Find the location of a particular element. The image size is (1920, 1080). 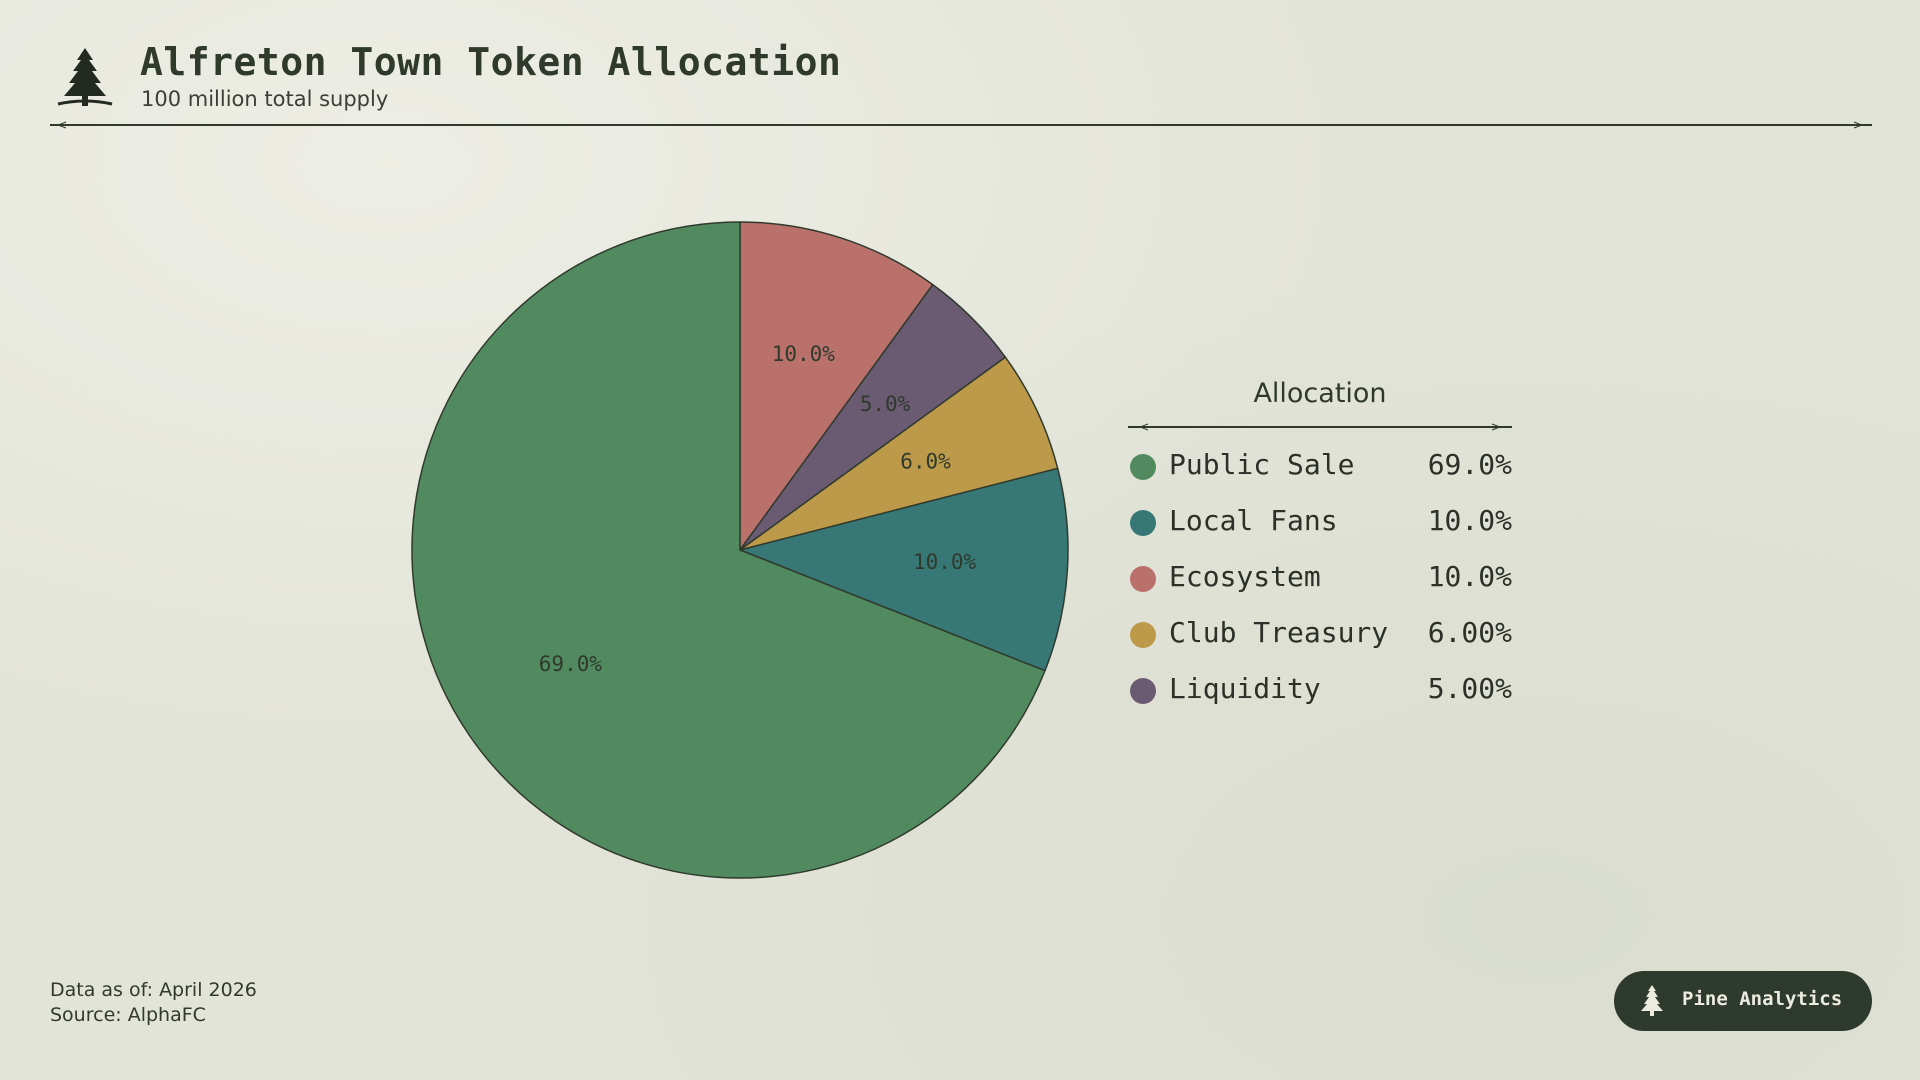

legend-title: Allocation is located at coordinates (1320, 393).